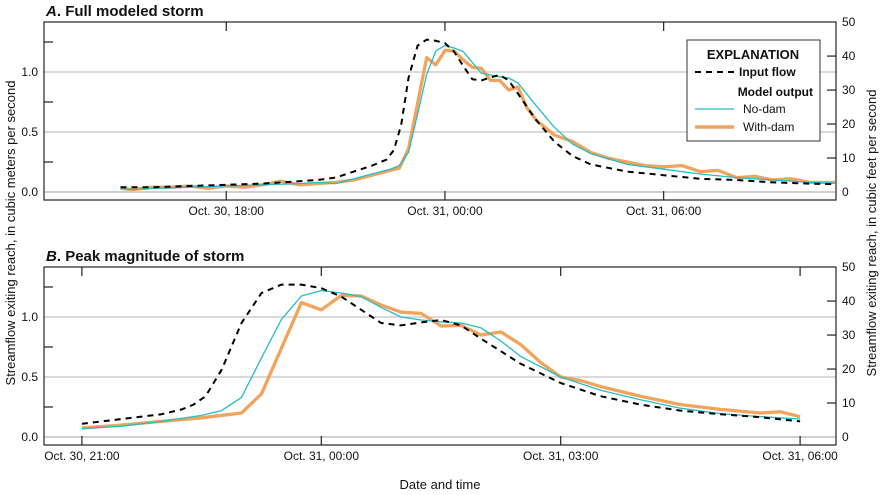 The height and width of the screenshot is (495, 884). What do you see at coordinates (849, 56) in the screenshot?
I see `y-tick-label-right-a-4: 40` at bounding box center [849, 56].